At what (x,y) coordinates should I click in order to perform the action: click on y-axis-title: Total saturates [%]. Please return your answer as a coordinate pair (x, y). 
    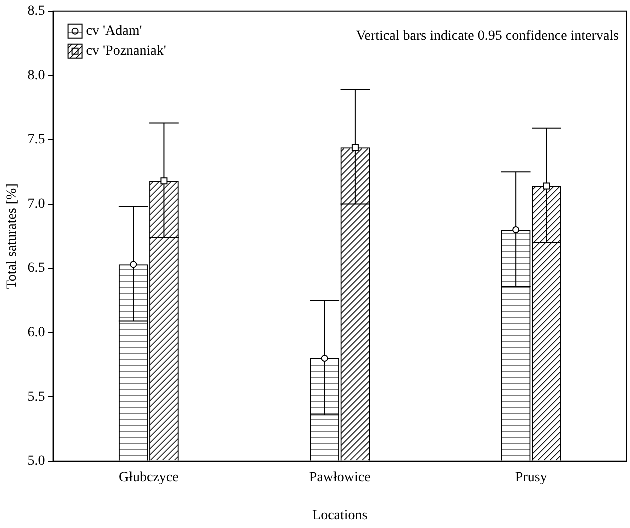
    Looking at the image, I should click on (12, 237).